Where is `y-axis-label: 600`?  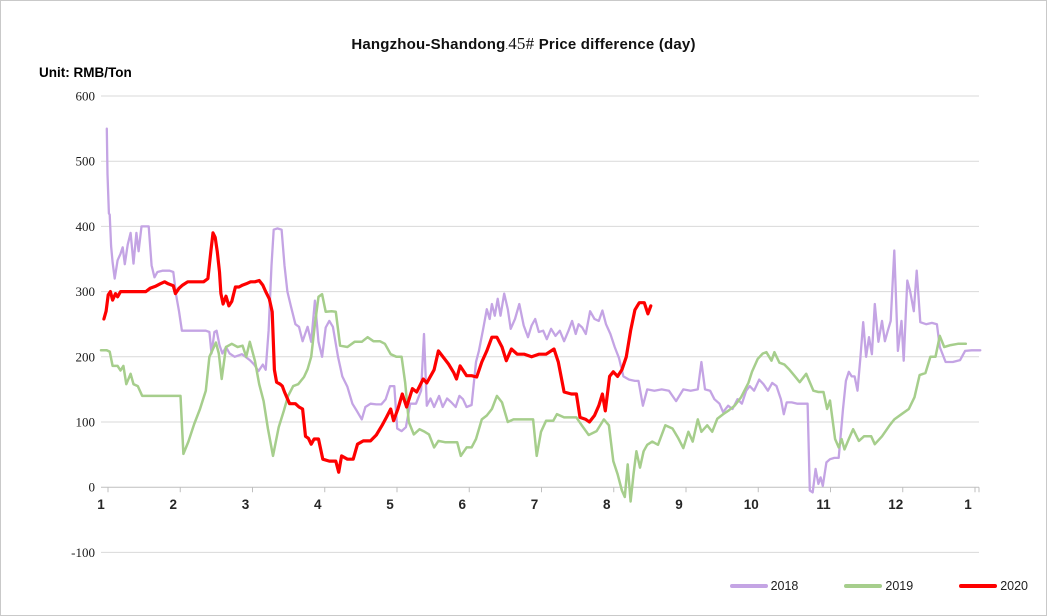
y-axis-label: 600 is located at coordinates (86, 96).